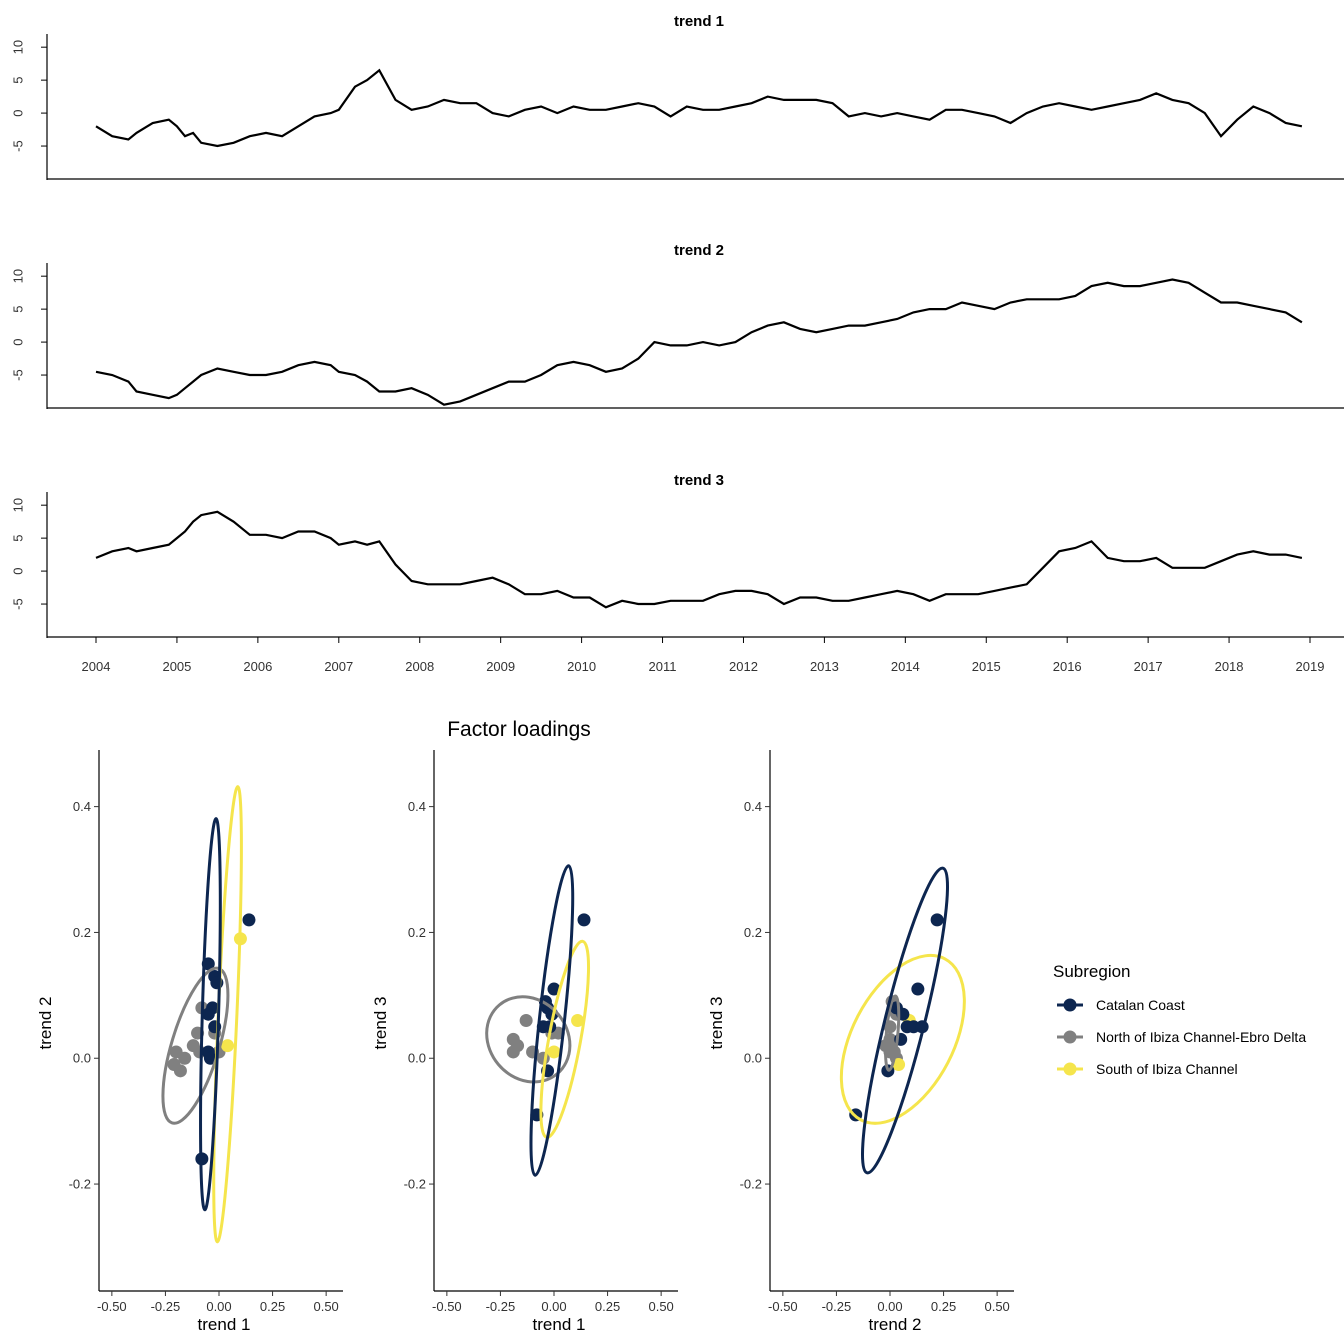 This screenshot has height=1338, width=1344. I want to click on trend-3-series-line, so click(699, 559).